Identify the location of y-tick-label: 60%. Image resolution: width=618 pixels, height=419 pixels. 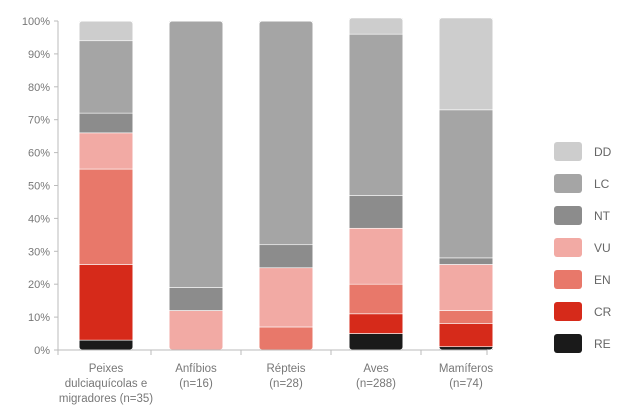
(39, 154).